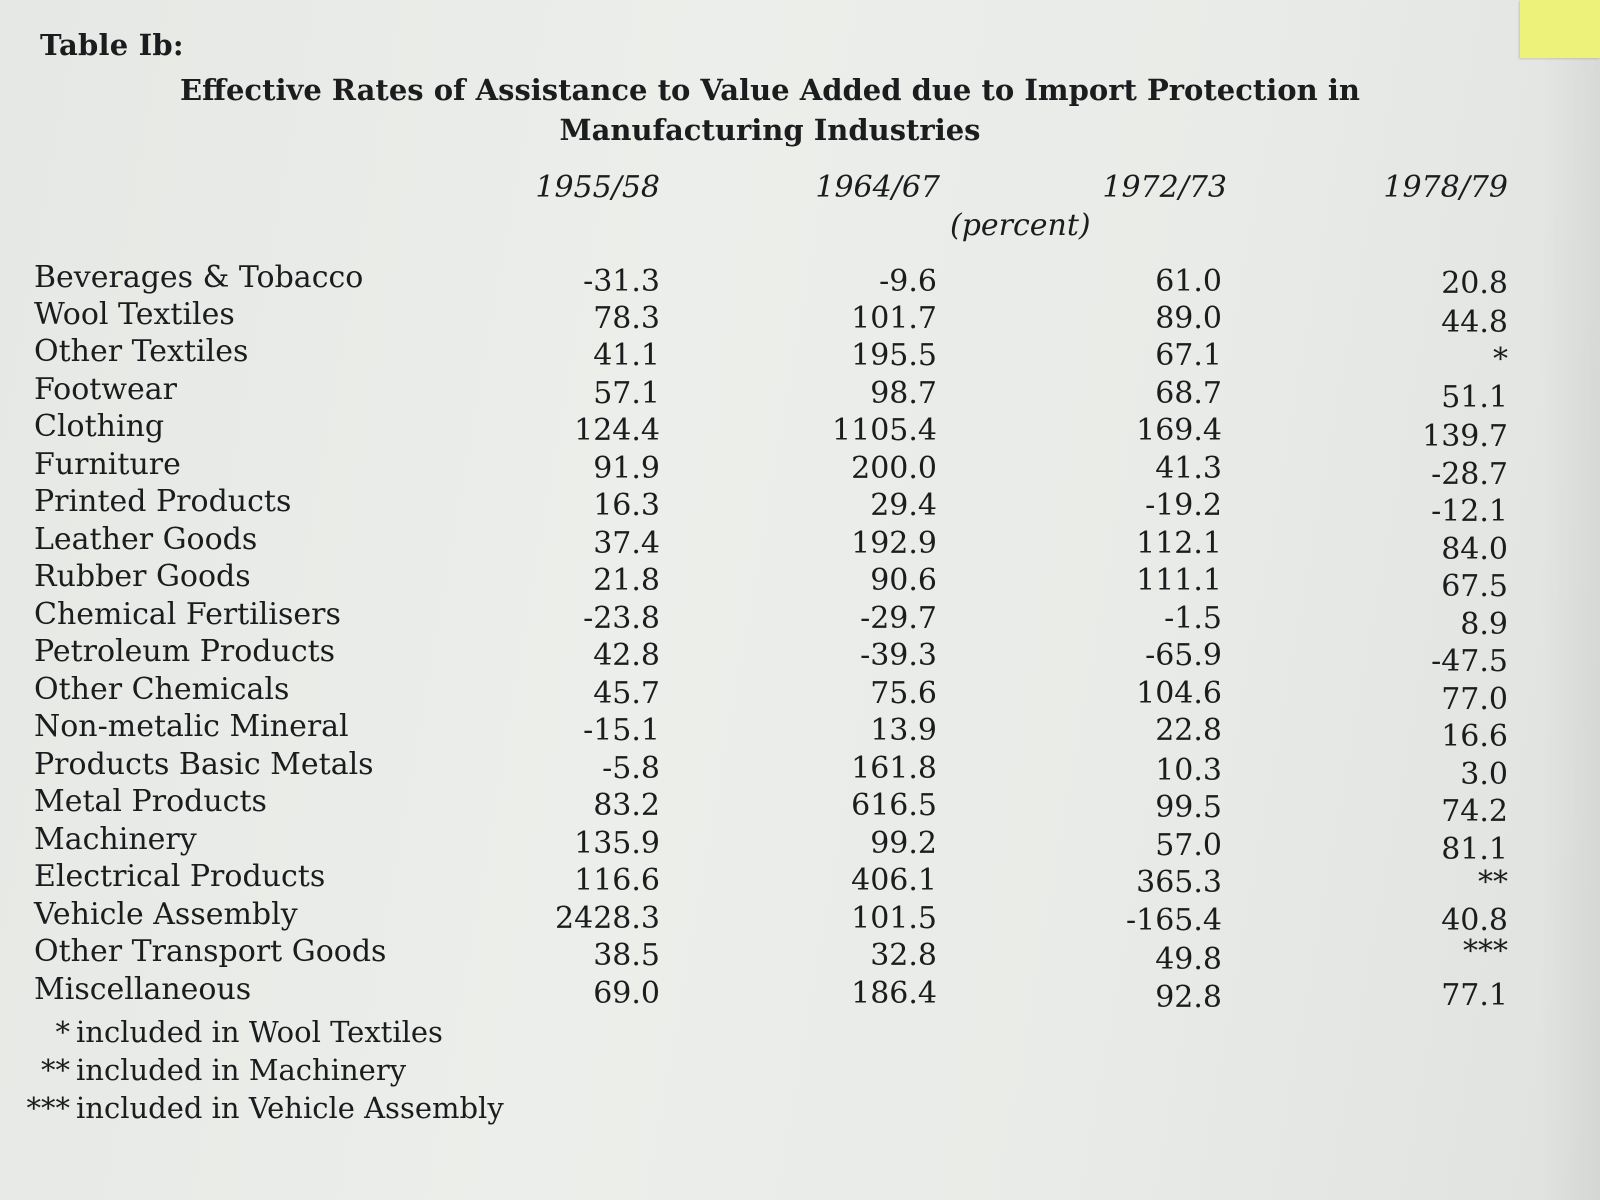  What do you see at coordinates (191, 726) in the screenshot?
I see `row-label: Non-metalic Mineral` at bounding box center [191, 726].